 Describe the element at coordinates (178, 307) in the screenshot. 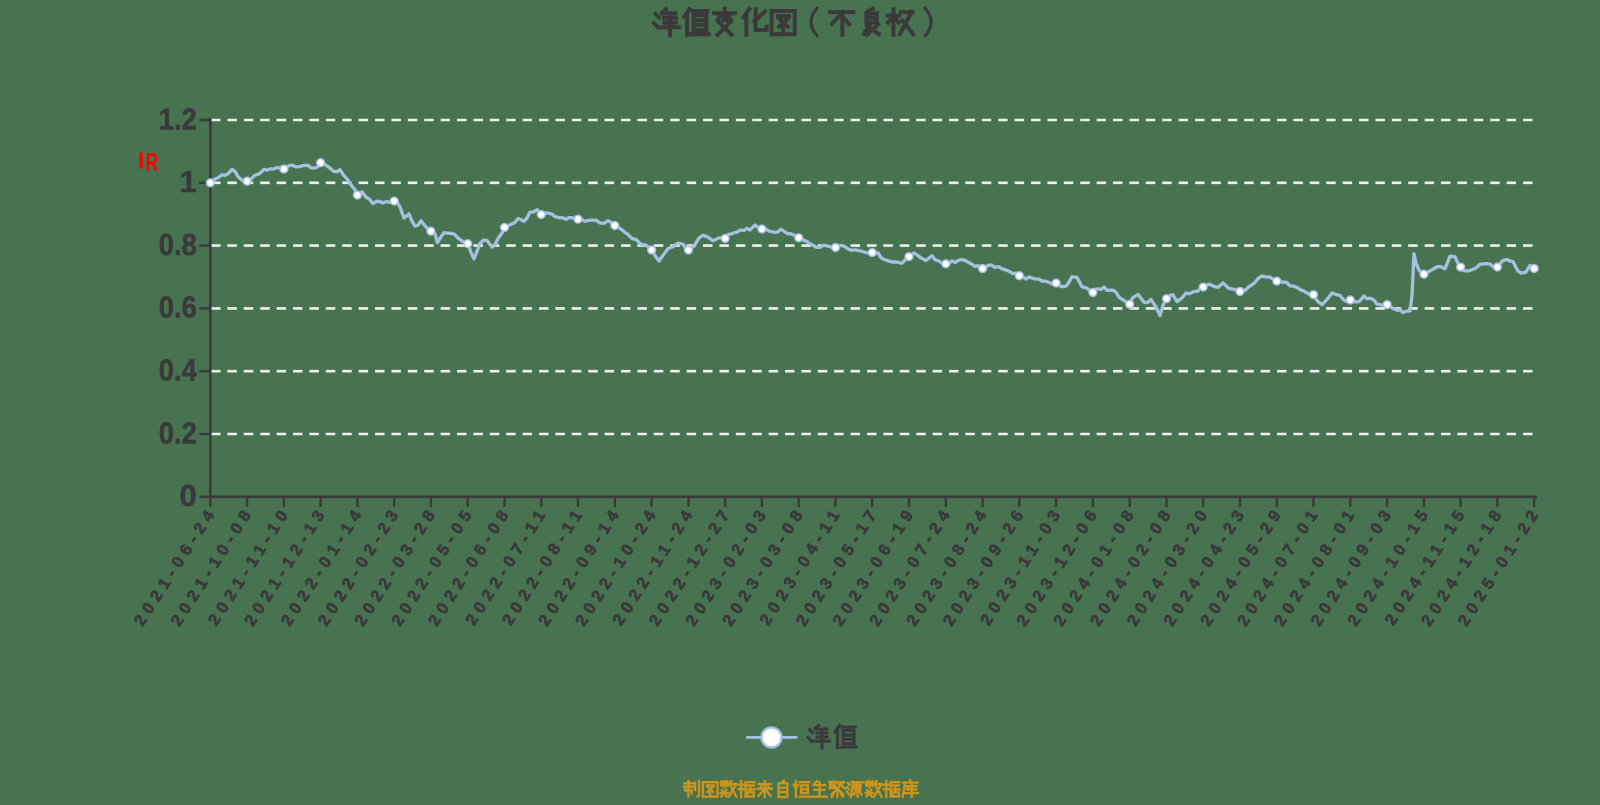

I see `svg-text: 0.6` at that location.